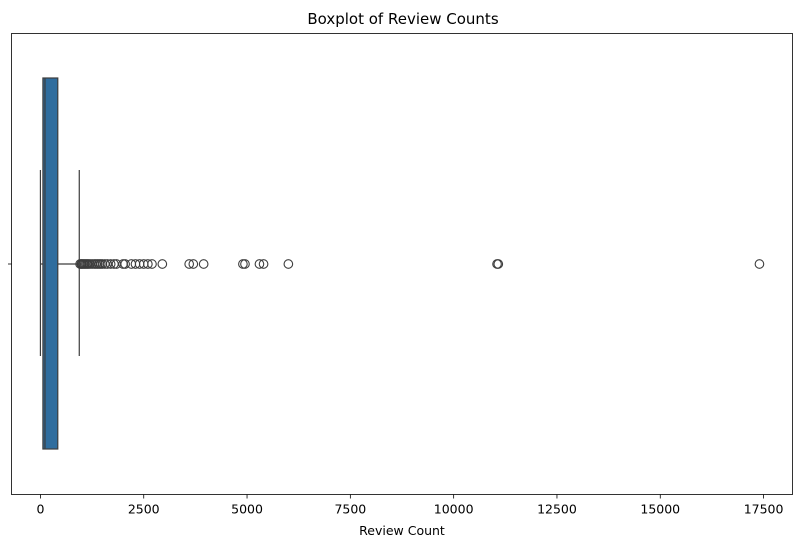 This screenshot has width=799, height=547. I want to click on x-tick-label: 2500, so click(144, 509).